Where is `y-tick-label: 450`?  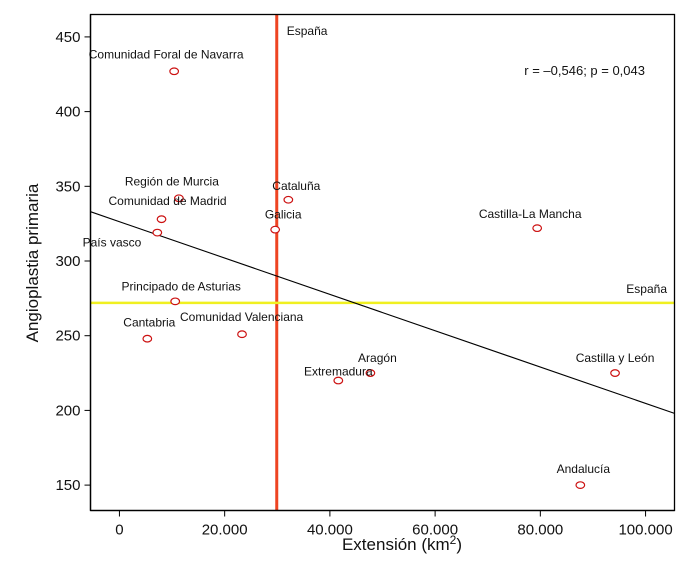 y-tick-label: 450 is located at coordinates (67, 37).